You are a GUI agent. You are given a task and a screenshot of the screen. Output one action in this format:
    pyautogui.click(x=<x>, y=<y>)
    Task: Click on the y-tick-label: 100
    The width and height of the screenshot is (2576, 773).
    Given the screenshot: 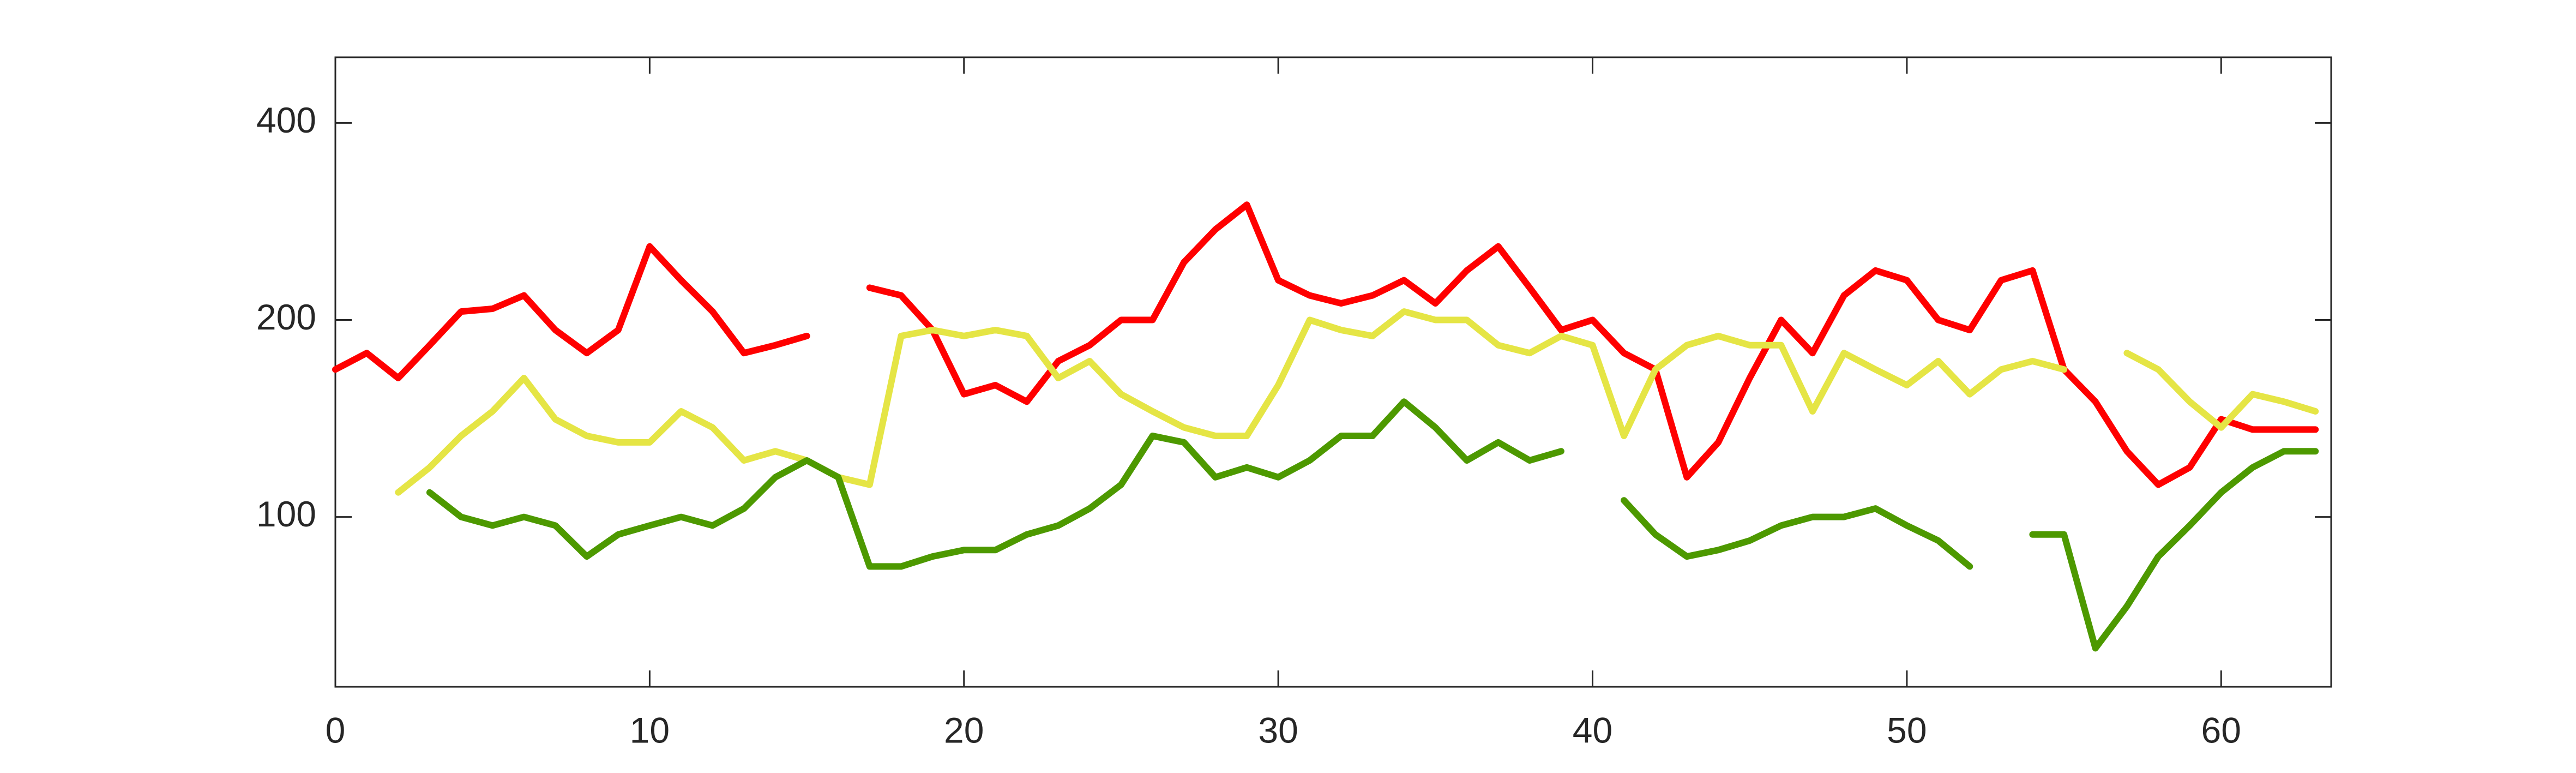 What is the action you would take?
    pyautogui.click(x=286, y=514)
    